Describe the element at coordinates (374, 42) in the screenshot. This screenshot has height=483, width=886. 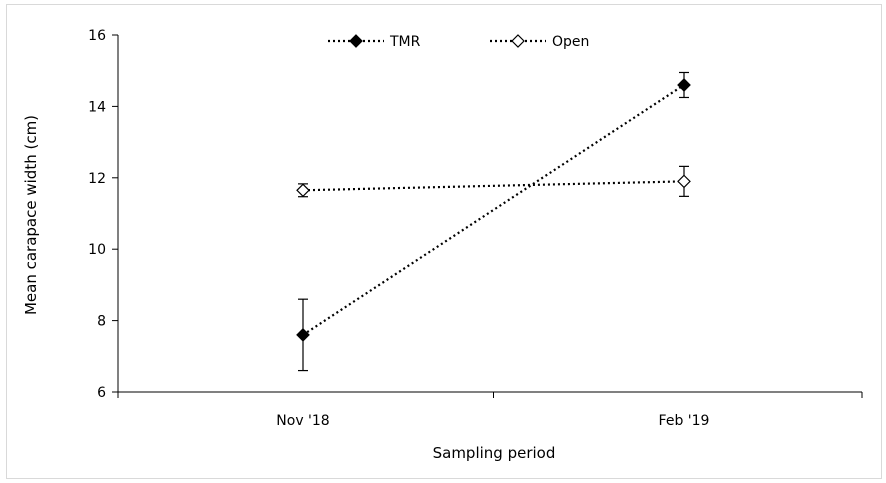
I see `legend-item-tmr: TMR` at that location.